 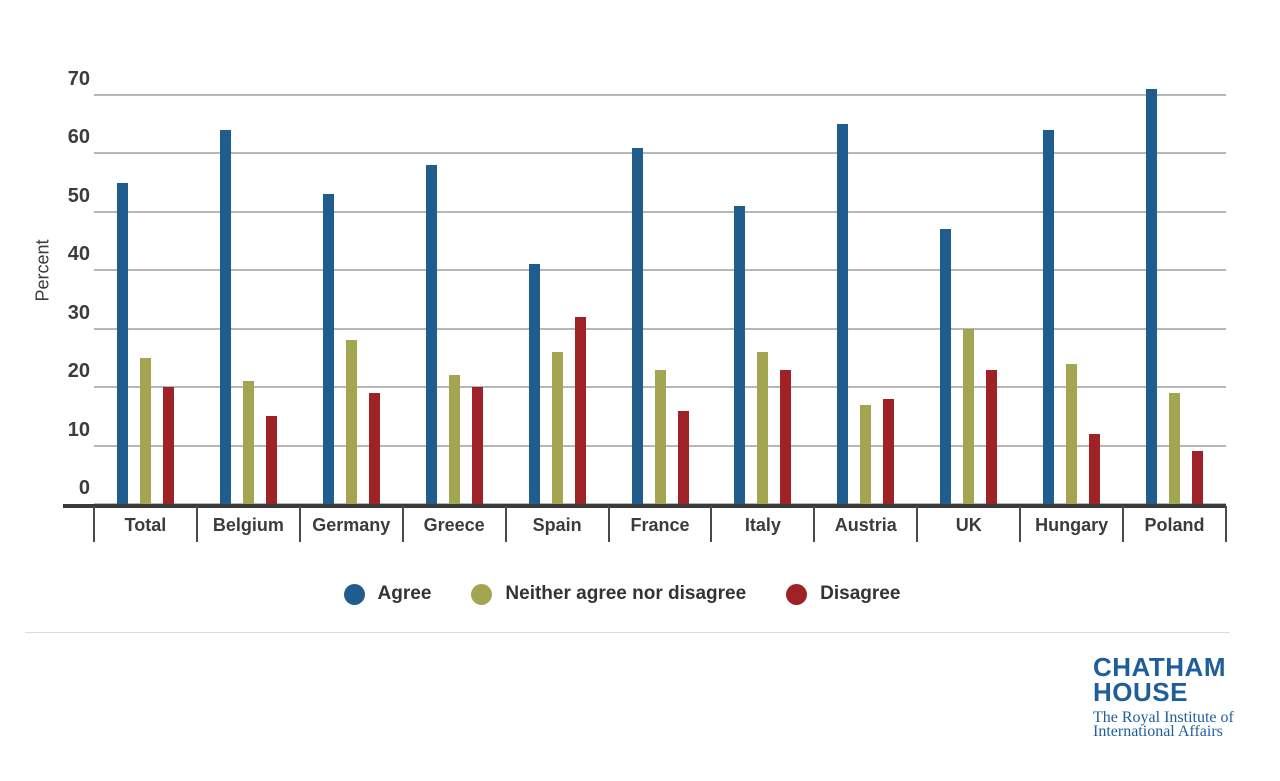 What do you see at coordinates (454, 439) in the screenshot?
I see `bar-neither-agree-nor-disagree-greece` at bounding box center [454, 439].